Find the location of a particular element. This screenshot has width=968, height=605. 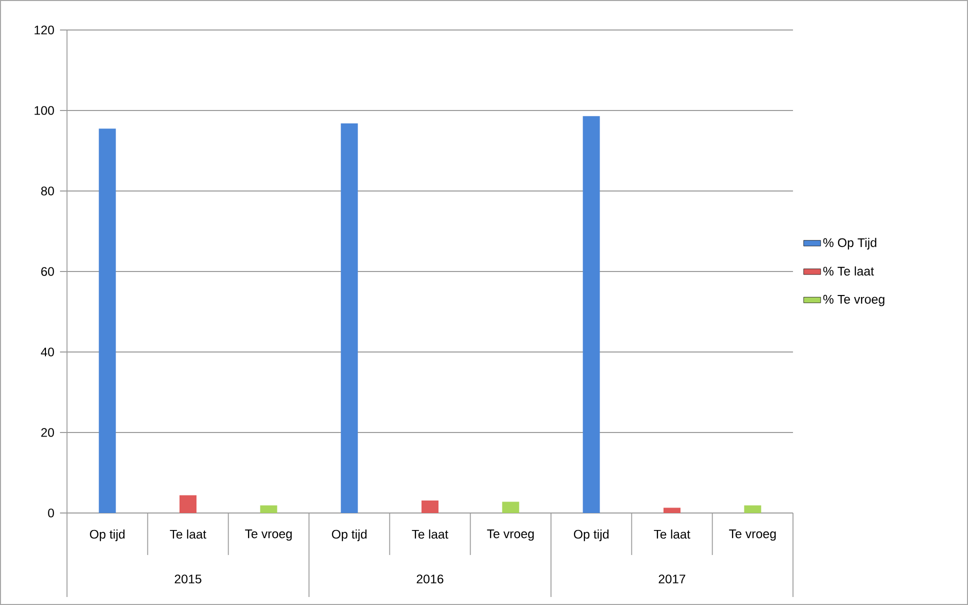

y-tick-label: 80 is located at coordinates (47, 191).